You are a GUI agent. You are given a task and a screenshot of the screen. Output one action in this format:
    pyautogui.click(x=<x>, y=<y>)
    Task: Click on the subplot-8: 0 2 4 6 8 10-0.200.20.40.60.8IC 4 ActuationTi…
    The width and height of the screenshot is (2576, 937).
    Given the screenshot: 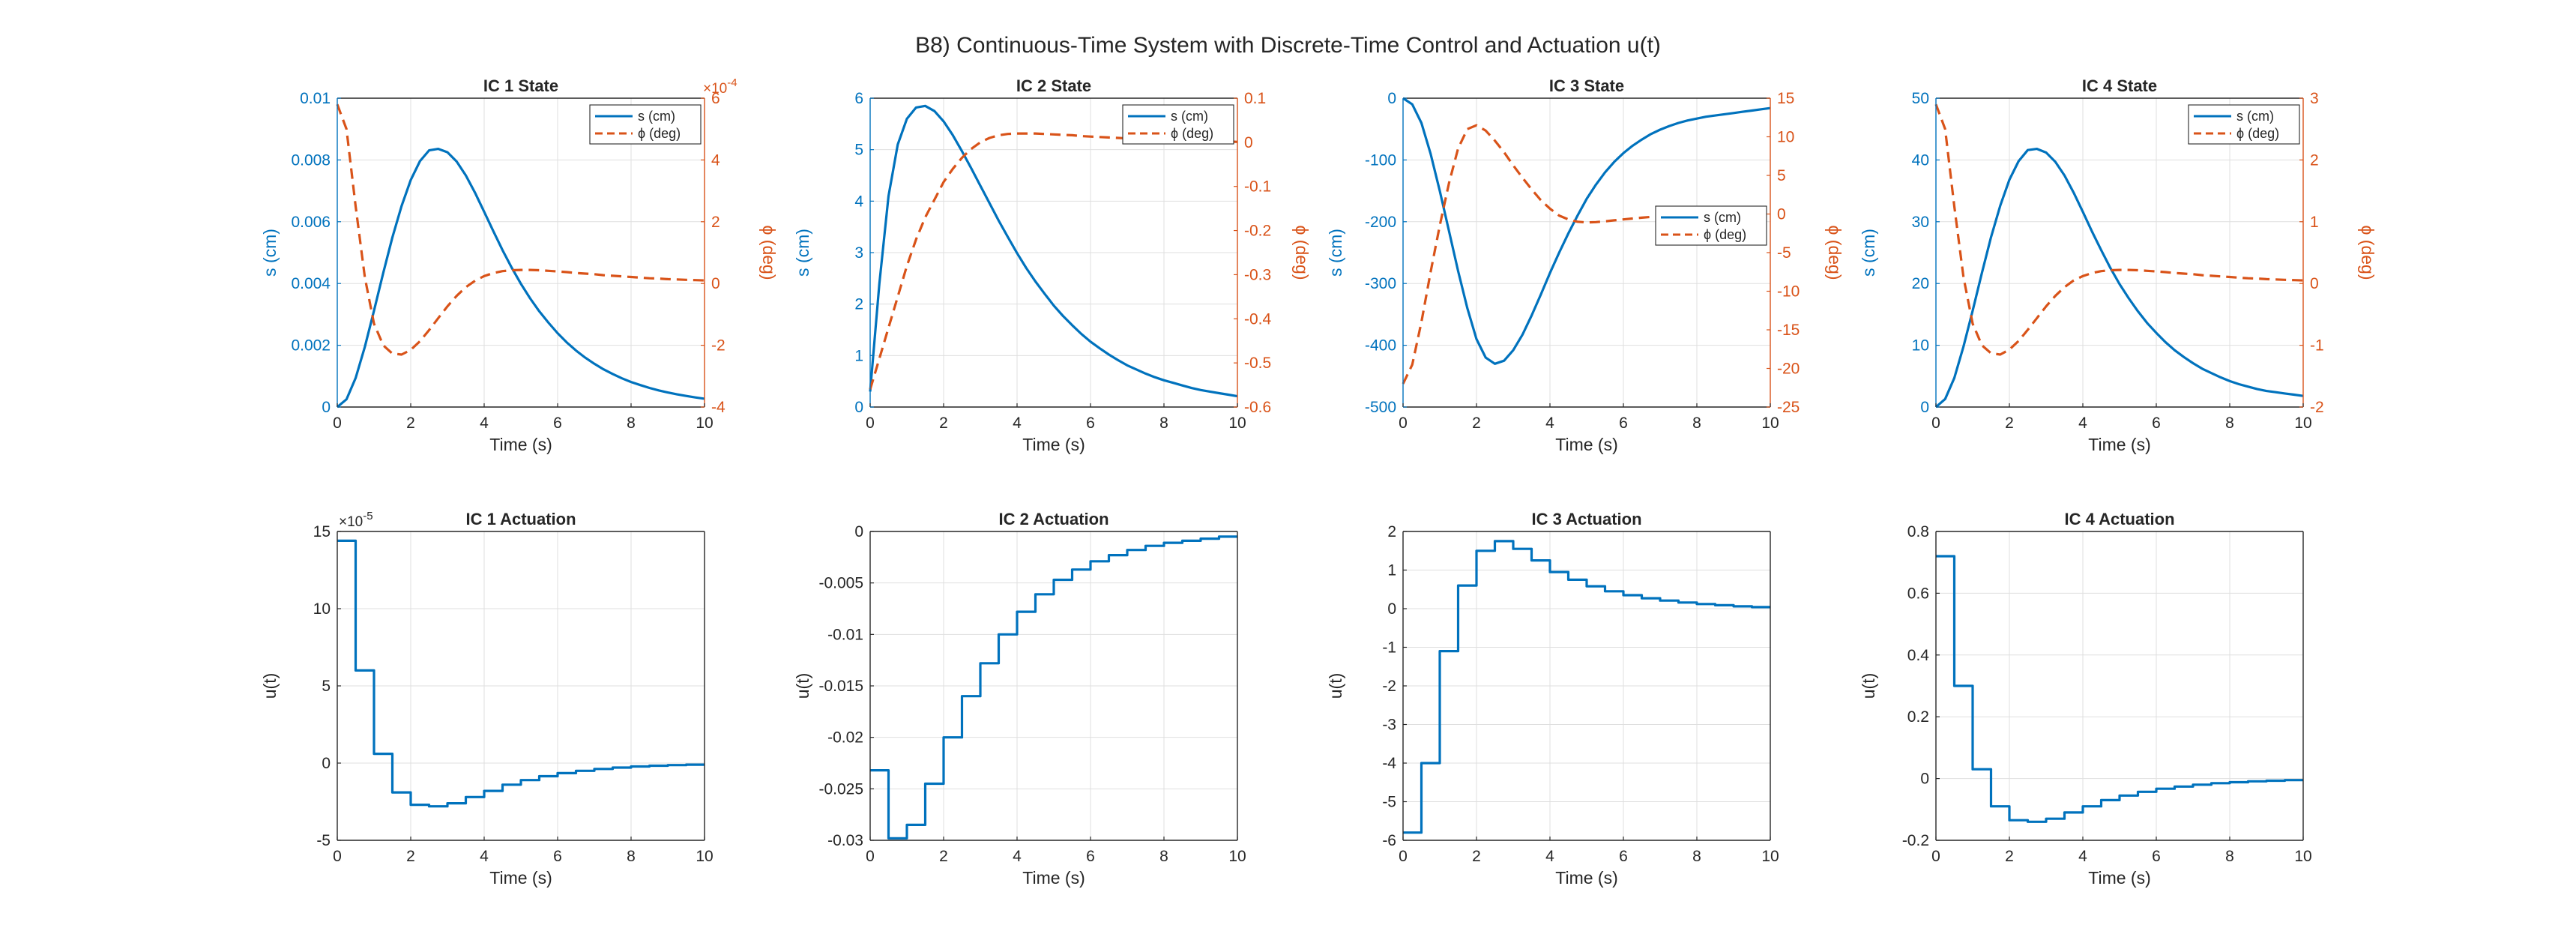 What is the action you would take?
    pyautogui.click(x=2086, y=699)
    